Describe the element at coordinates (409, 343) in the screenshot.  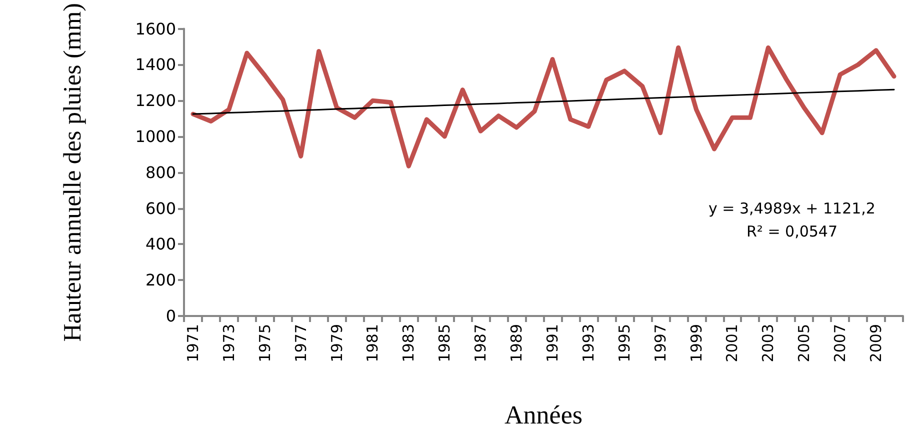
I see `x-tick-label: 1983` at that location.